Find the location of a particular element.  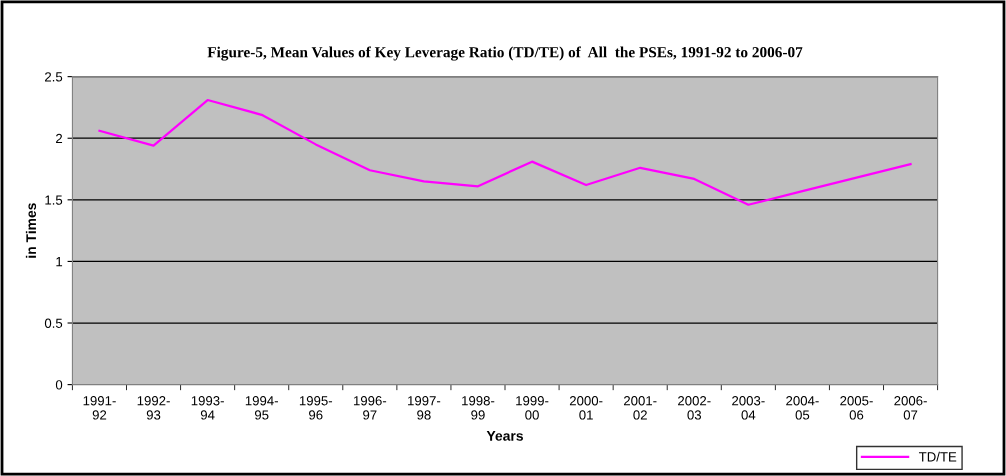

y-tick-label: 1 is located at coordinates (59, 262).